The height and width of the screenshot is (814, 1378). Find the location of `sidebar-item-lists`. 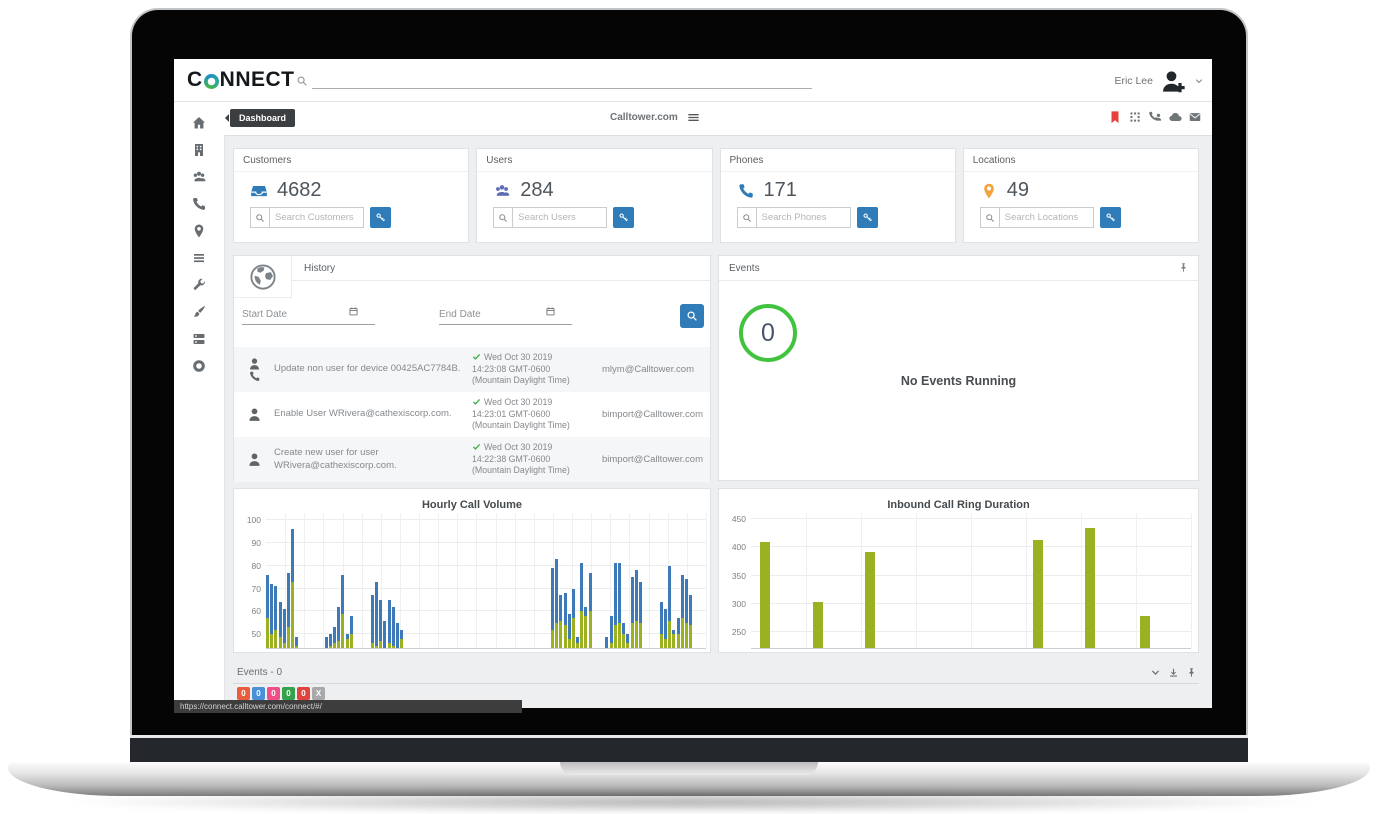

sidebar-item-lists is located at coordinates (199, 257).